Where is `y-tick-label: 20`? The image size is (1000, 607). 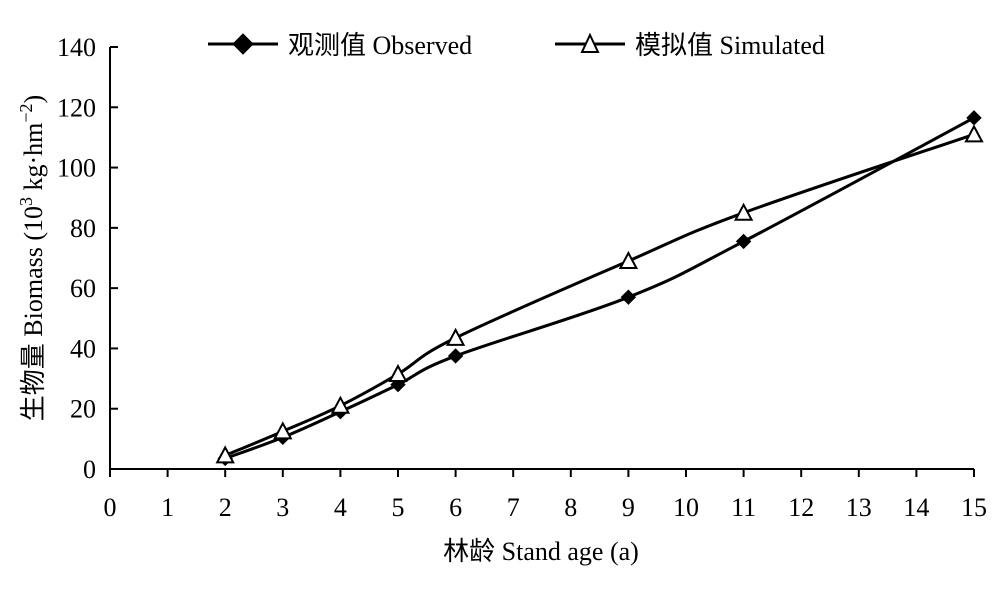
y-tick-label: 20 is located at coordinates (83, 409).